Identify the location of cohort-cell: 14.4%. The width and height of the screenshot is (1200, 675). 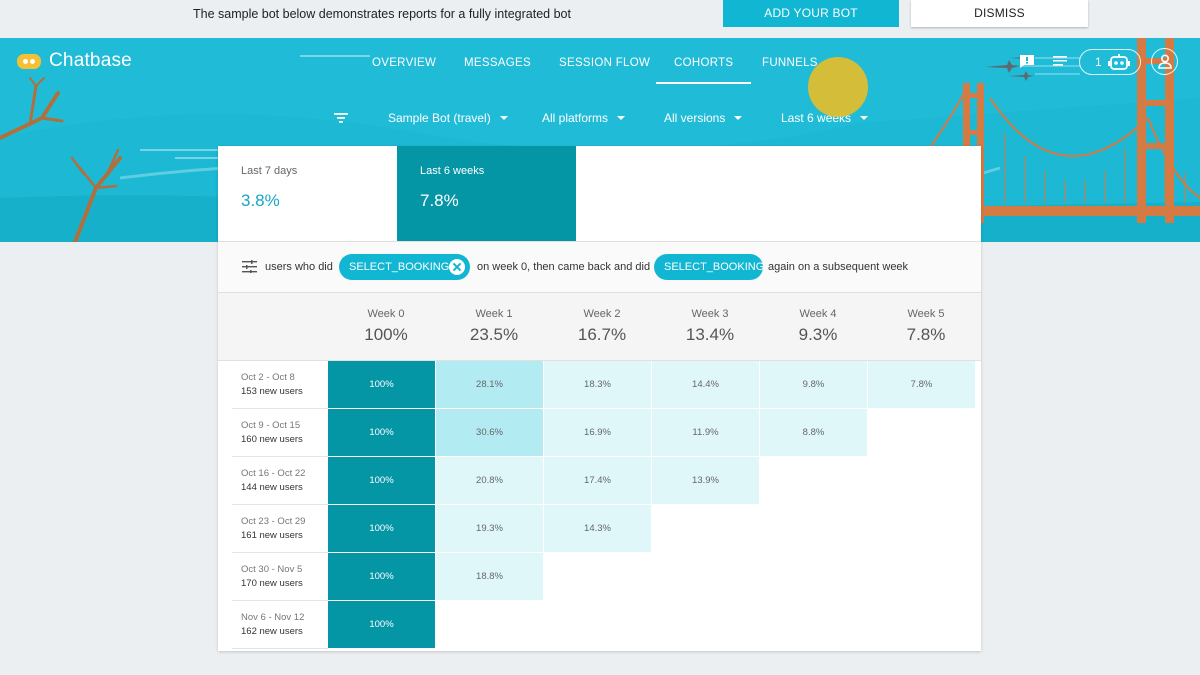
(706, 385).